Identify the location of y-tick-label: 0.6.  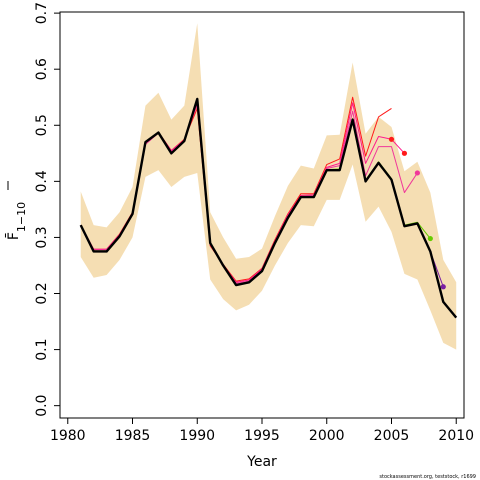
(42, 69).